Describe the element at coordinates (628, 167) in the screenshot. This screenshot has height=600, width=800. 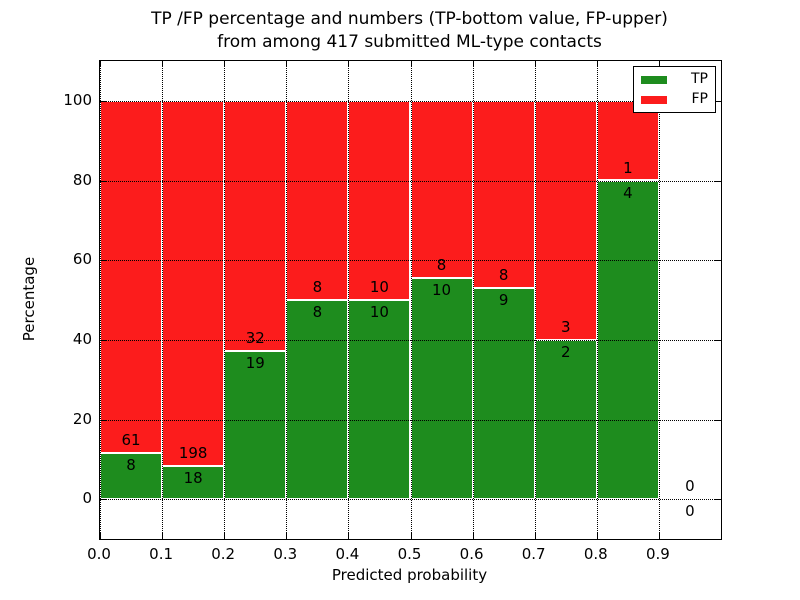
I see `bar-count-label-fp: 1` at that location.